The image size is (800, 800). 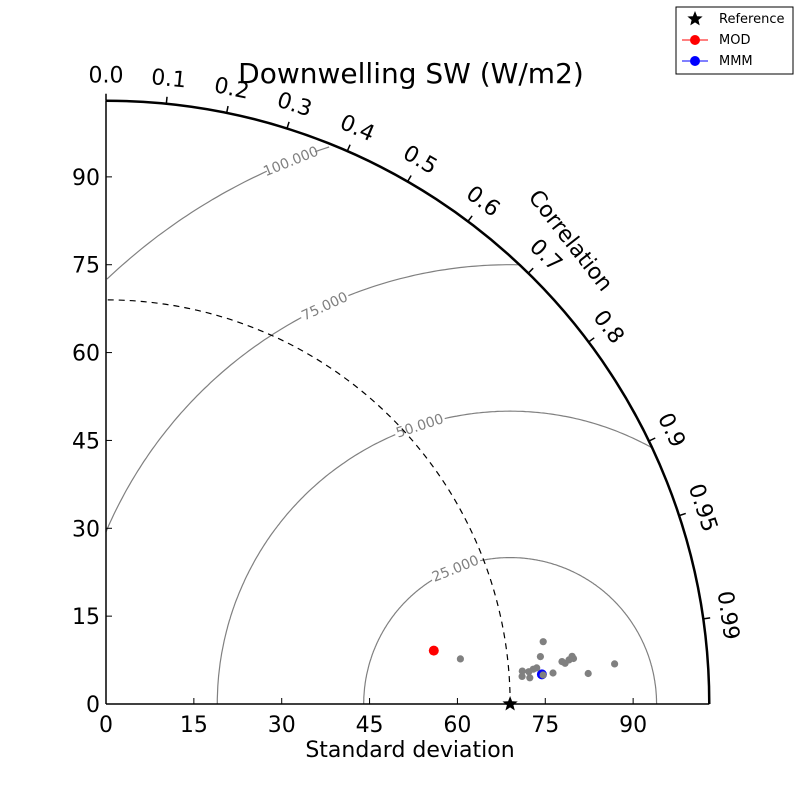 I want to click on y-tick-label: 45, so click(x=86, y=441).